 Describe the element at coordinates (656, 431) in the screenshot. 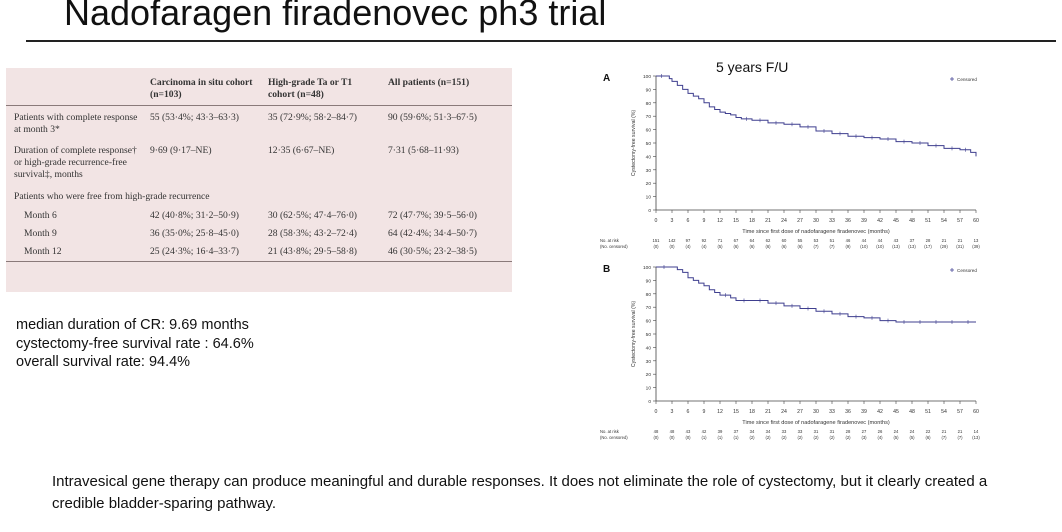

I see `at-risk-value: 48` at that location.